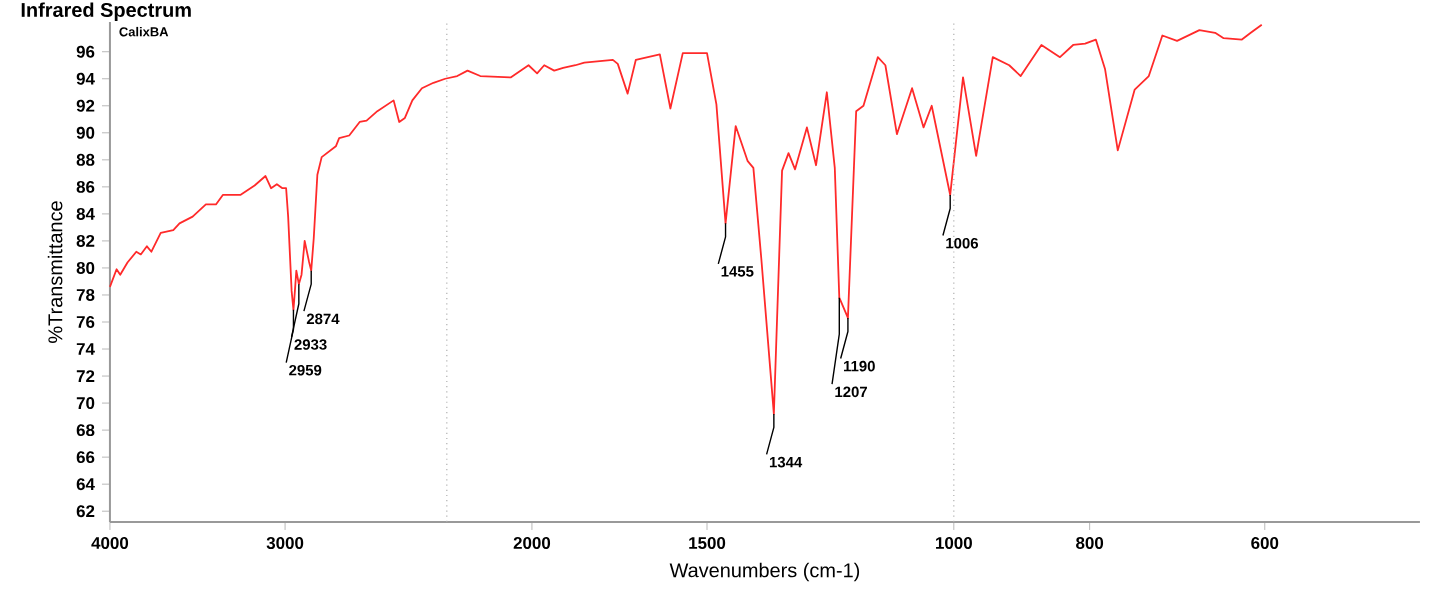 The width and height of the screenshot is (1433, 590). Describe the element at coordinates (305, 370) in the screenshot. I see `annotation: 2959` at that location.